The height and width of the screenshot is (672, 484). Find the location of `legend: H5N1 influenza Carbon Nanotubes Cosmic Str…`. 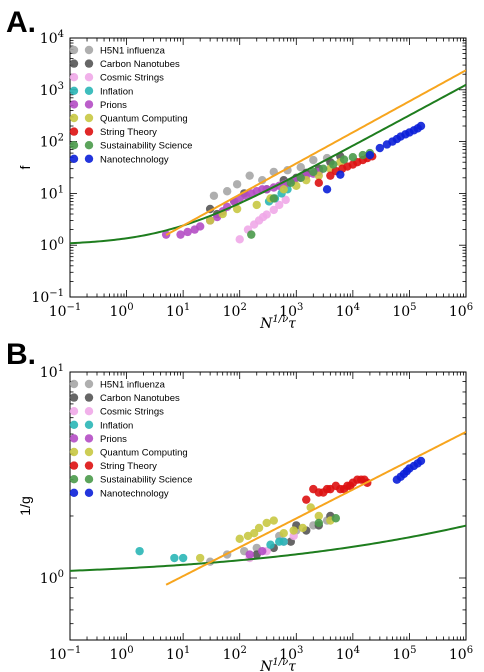

legend: H5N1 influenza Carbon Nanotubes Cosmic Str… is located at coordinates (130, 439).